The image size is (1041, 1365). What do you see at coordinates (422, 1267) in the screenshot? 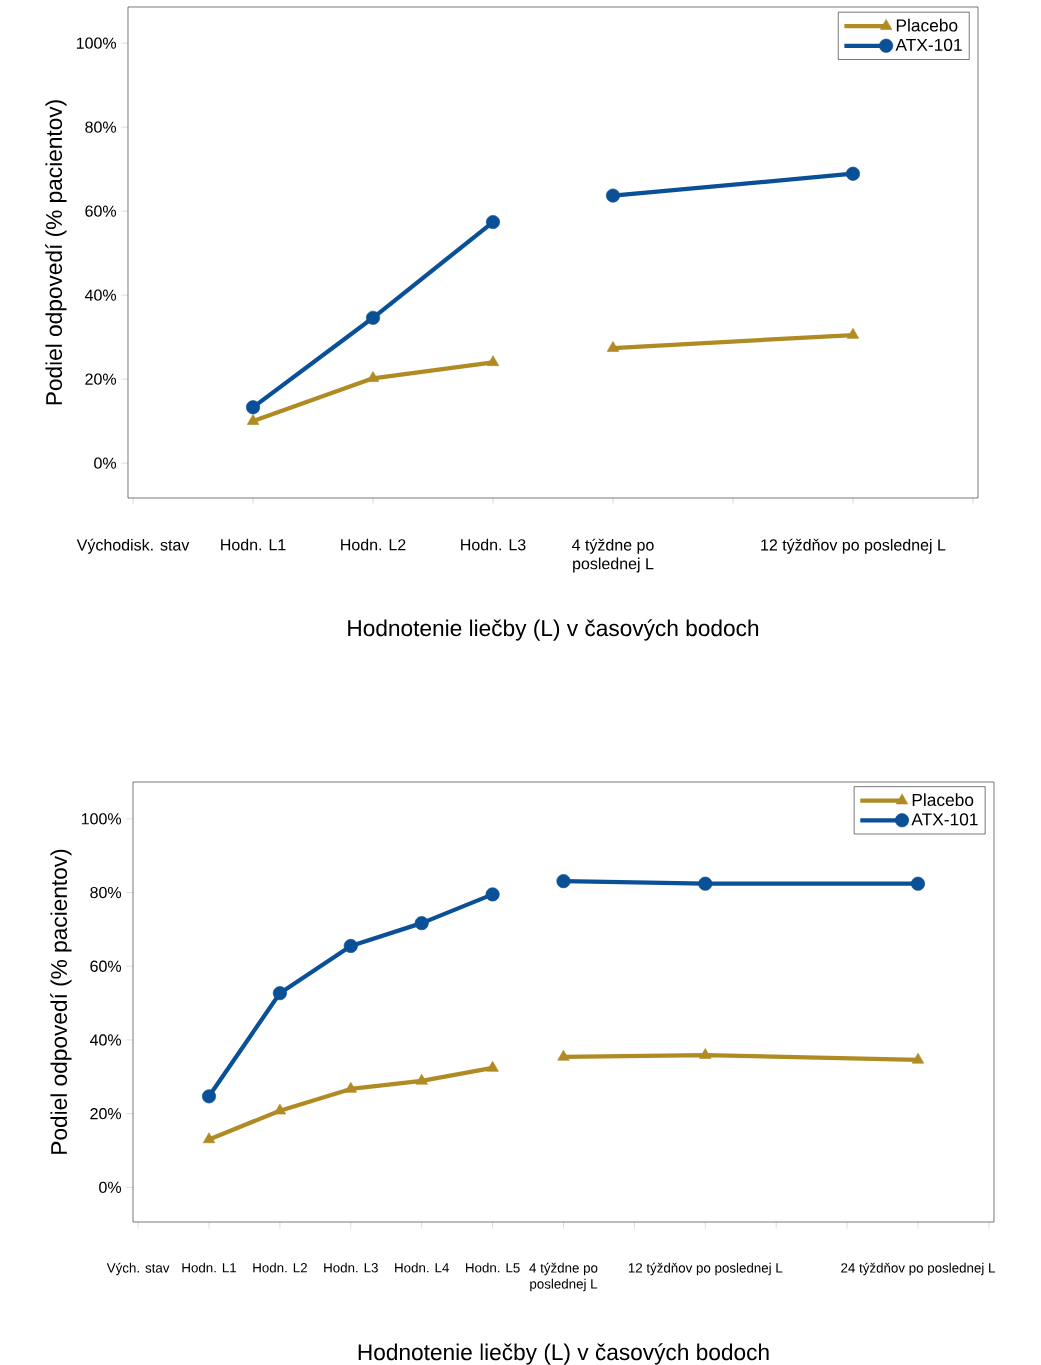
I see `x-tick-label: Hodn. L4` at bounding box center [422, 1267].